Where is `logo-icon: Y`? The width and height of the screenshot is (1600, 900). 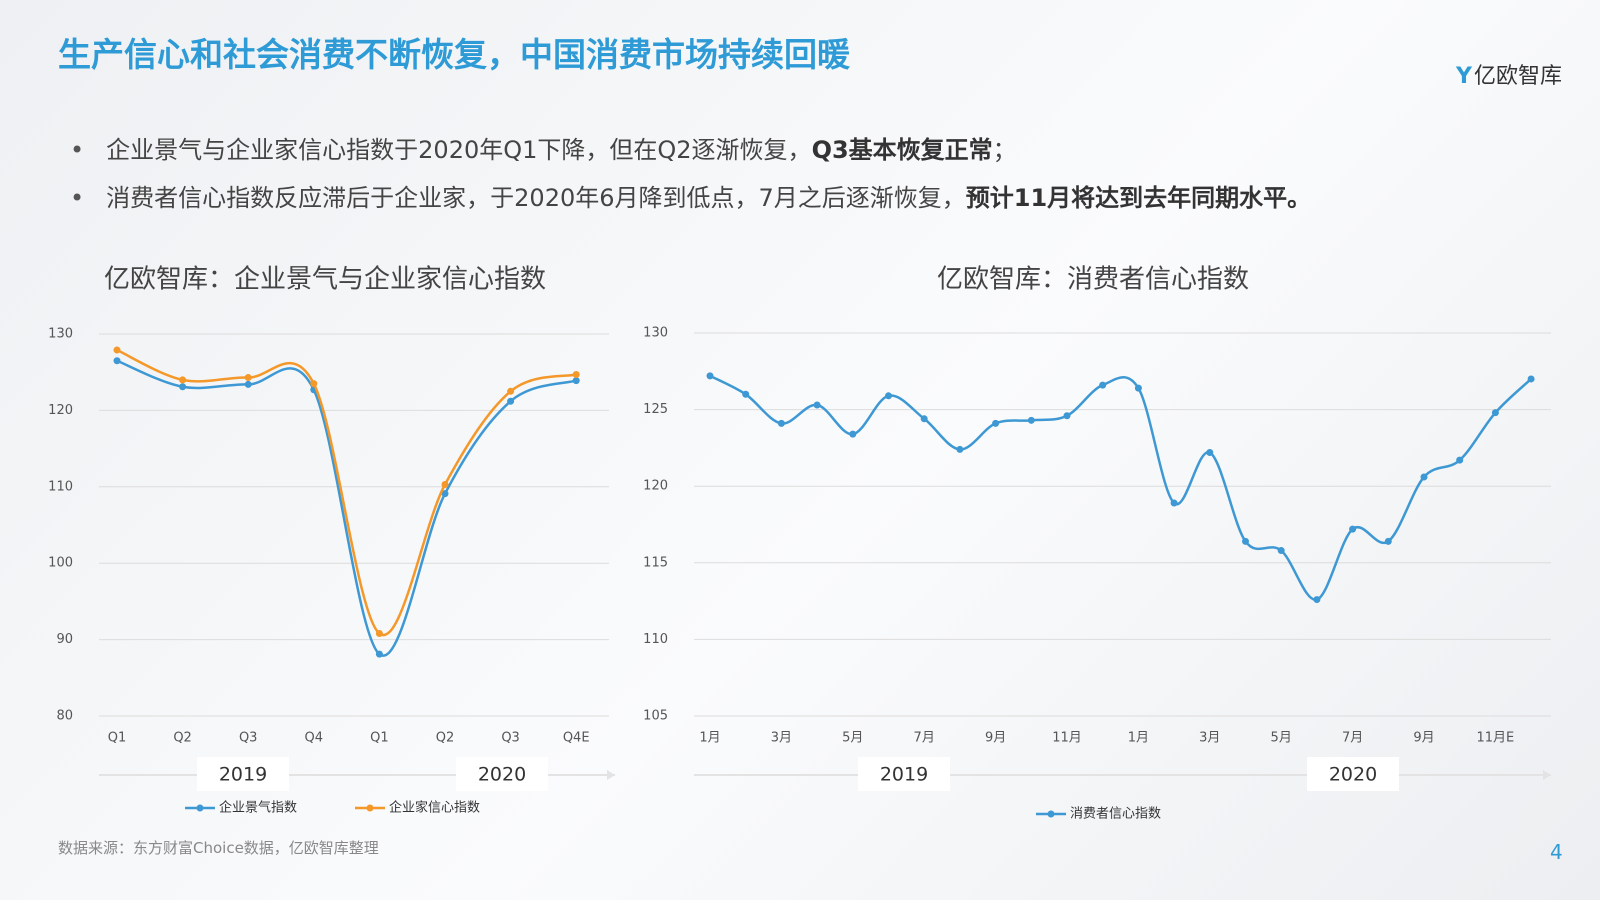
logo-icon: Y is located at coordinates (1464, 76).